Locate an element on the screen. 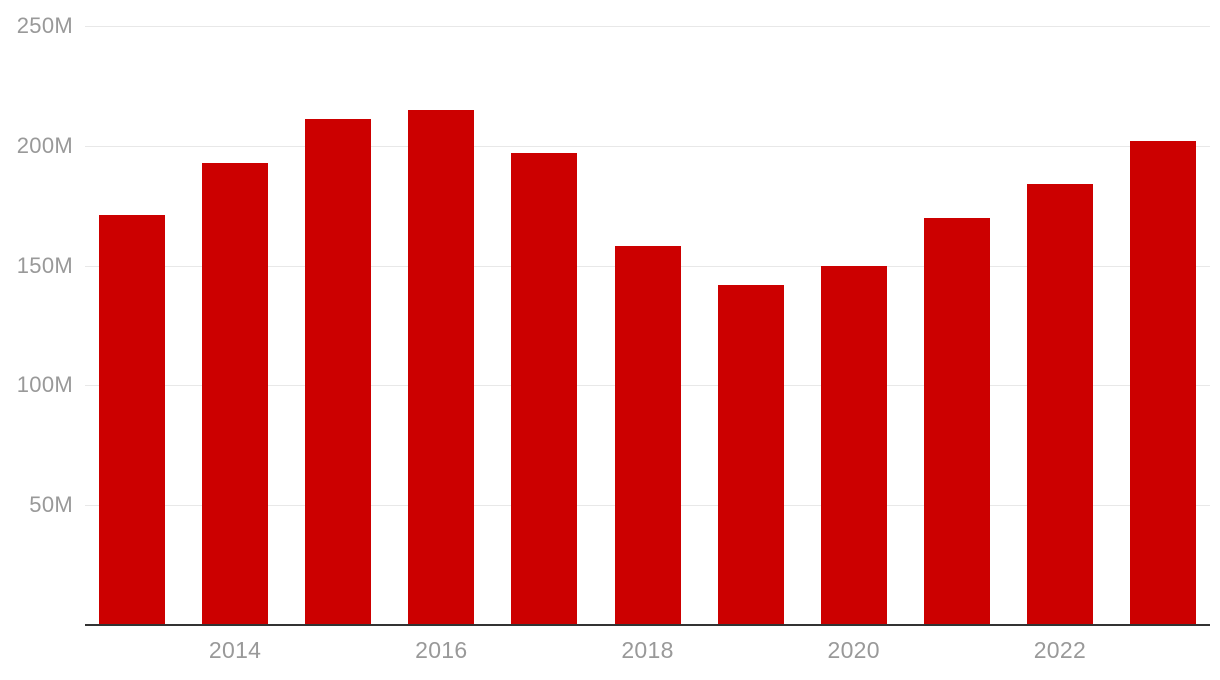 The width and height of the screenshot is (1220, 680). y-tick-label: 200M is located at coordinates (44, 145).